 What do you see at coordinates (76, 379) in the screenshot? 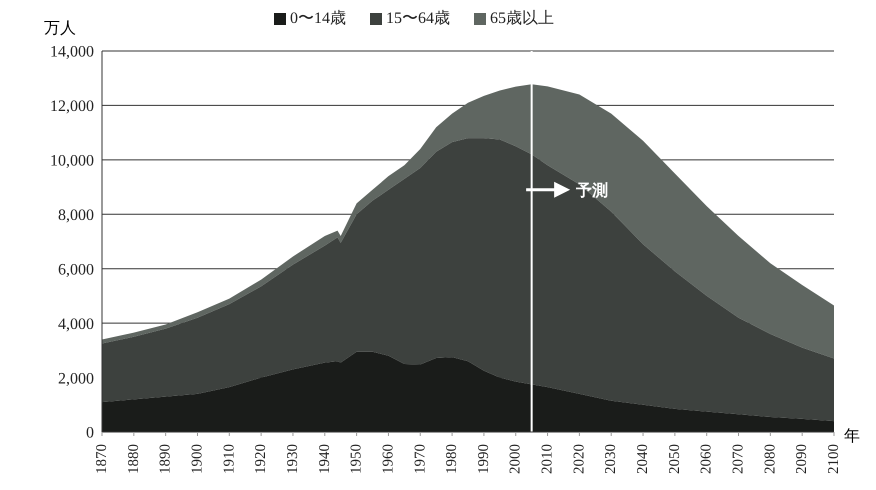
I see `y-tick-label: 2,000` at bounding box center [76, 379].